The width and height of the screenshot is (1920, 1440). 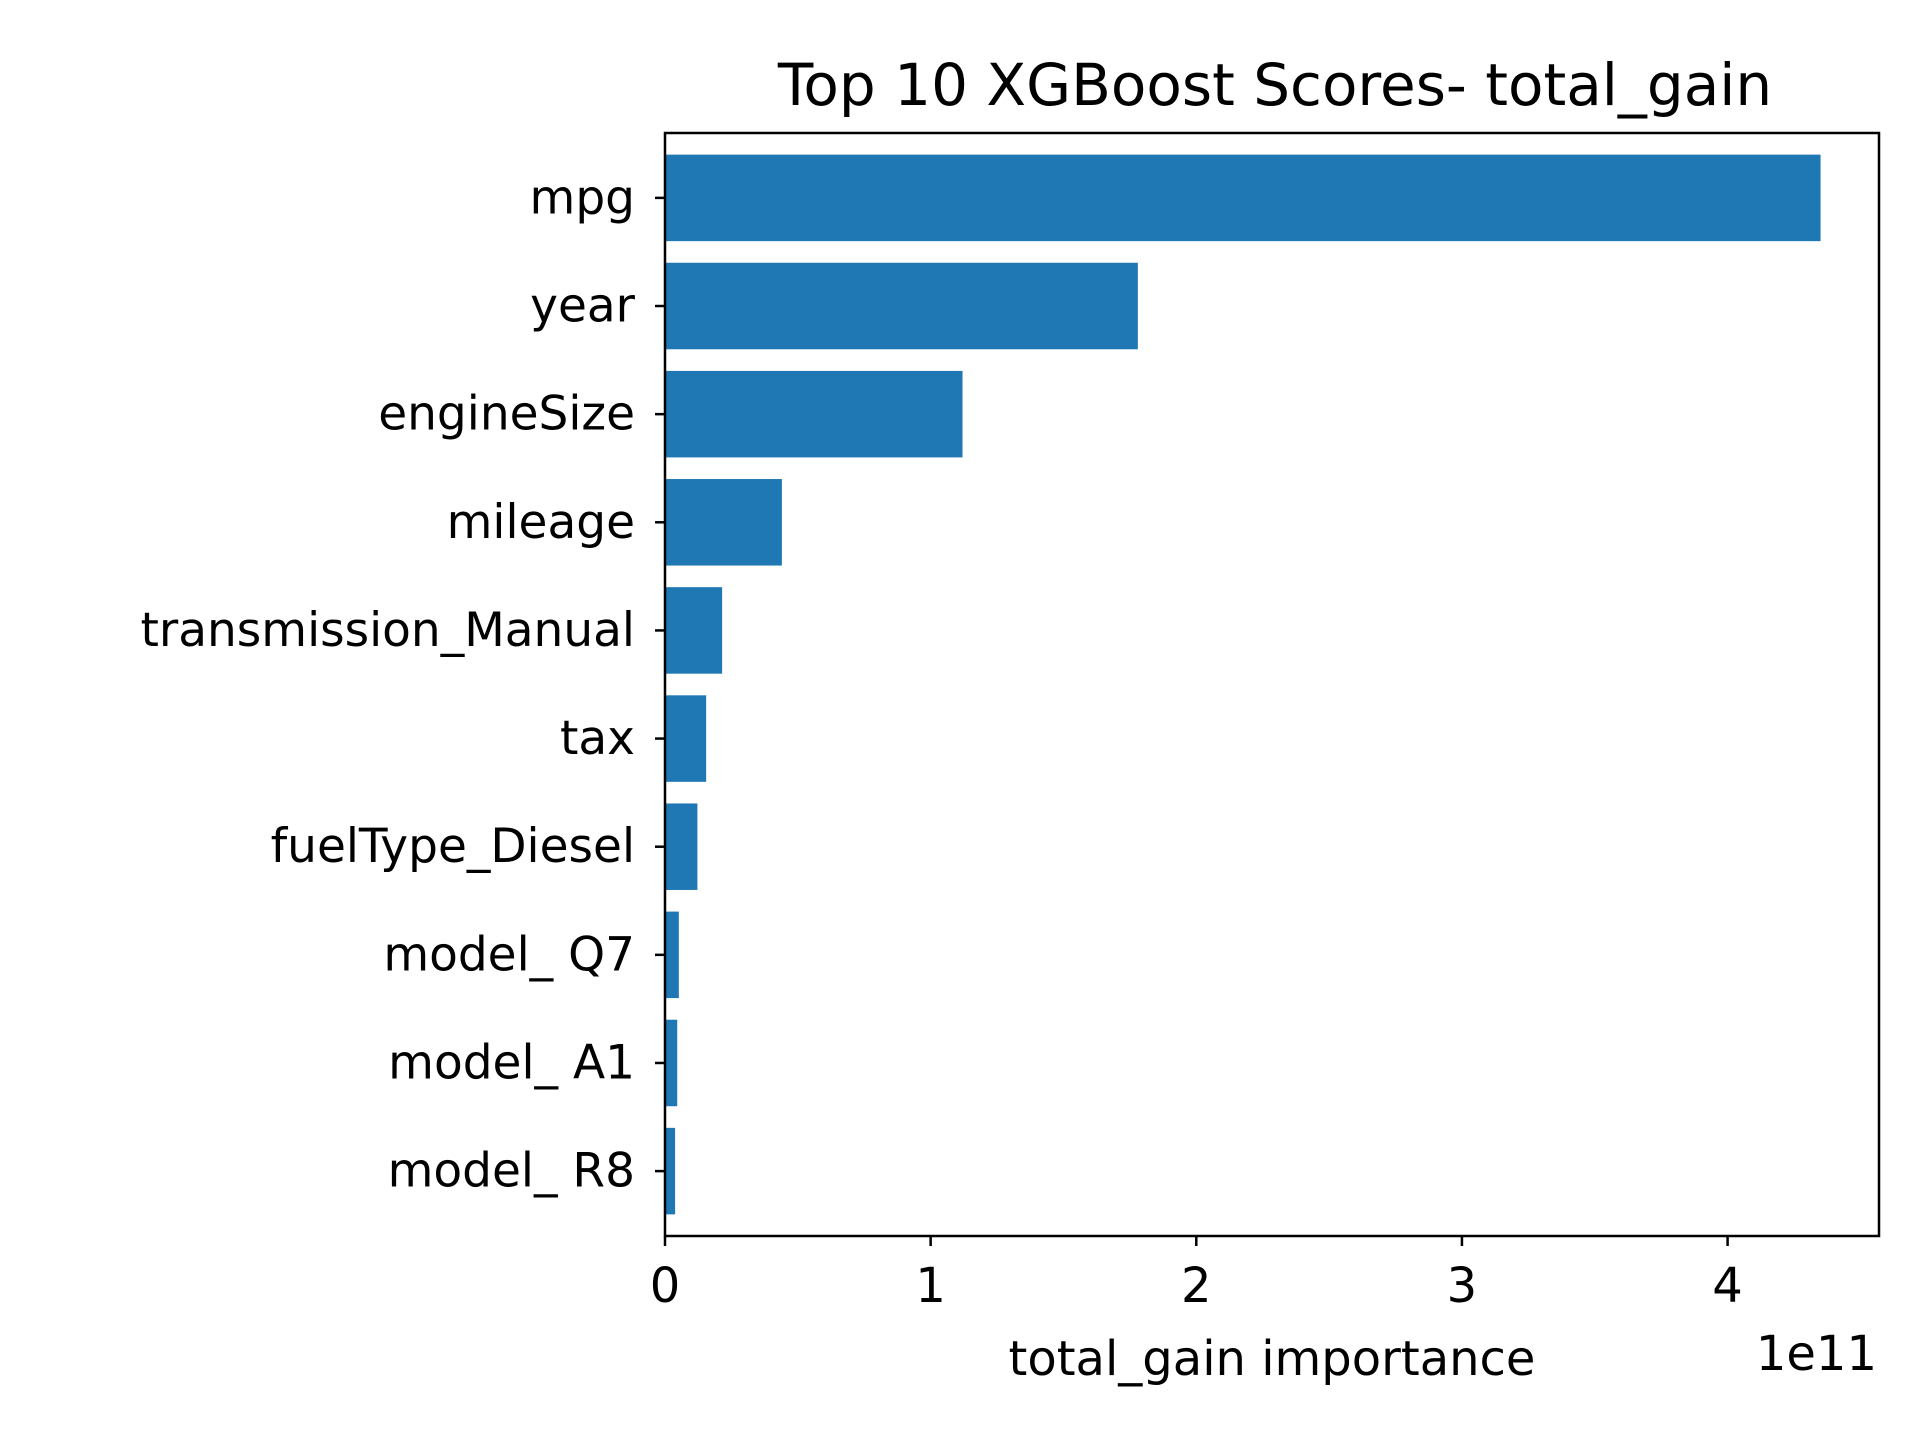 What do you see at coordinates (387, 630) in the screenshot?
I see `y-tick-label-4: transmission_Manual` at bounding box center [387, 630].